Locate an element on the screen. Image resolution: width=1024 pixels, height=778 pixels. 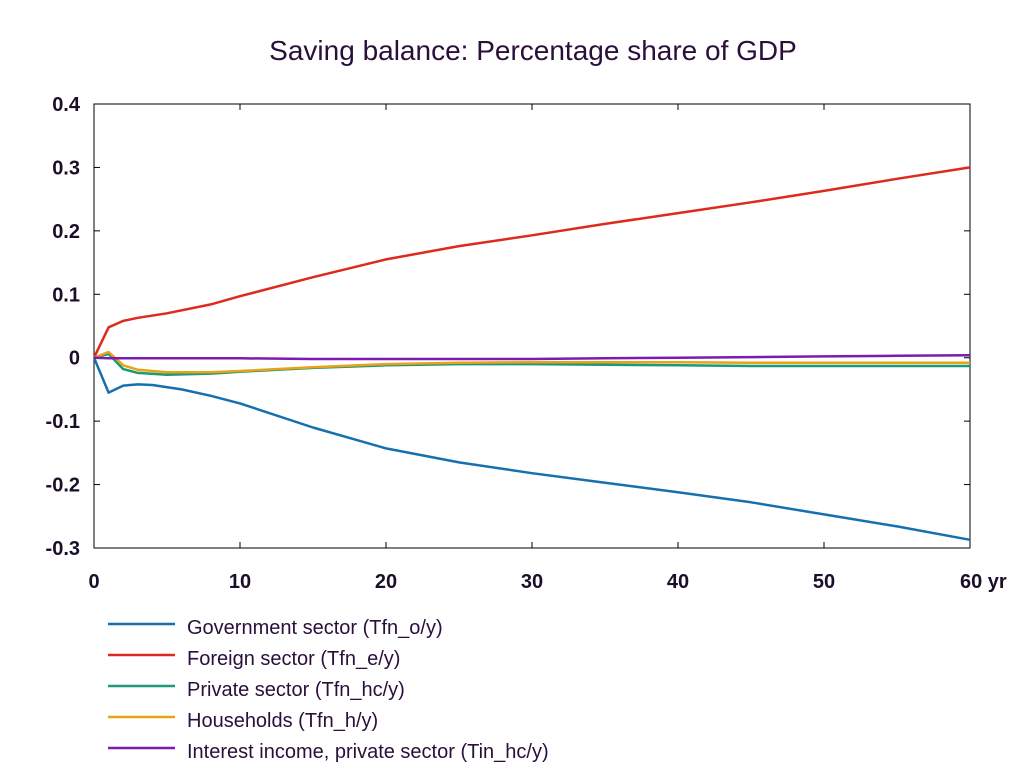
y-tick-label: 0.2 is located at coordinates (66, 232).